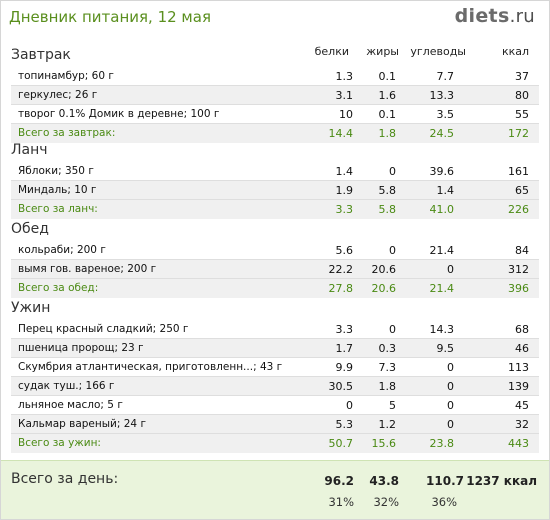 This screenshot has width=550, height=520. What do you see at coordinates (341, 133) in the screenshot?
I see `protein-value: 14.4` at bounding box center [341, 133].